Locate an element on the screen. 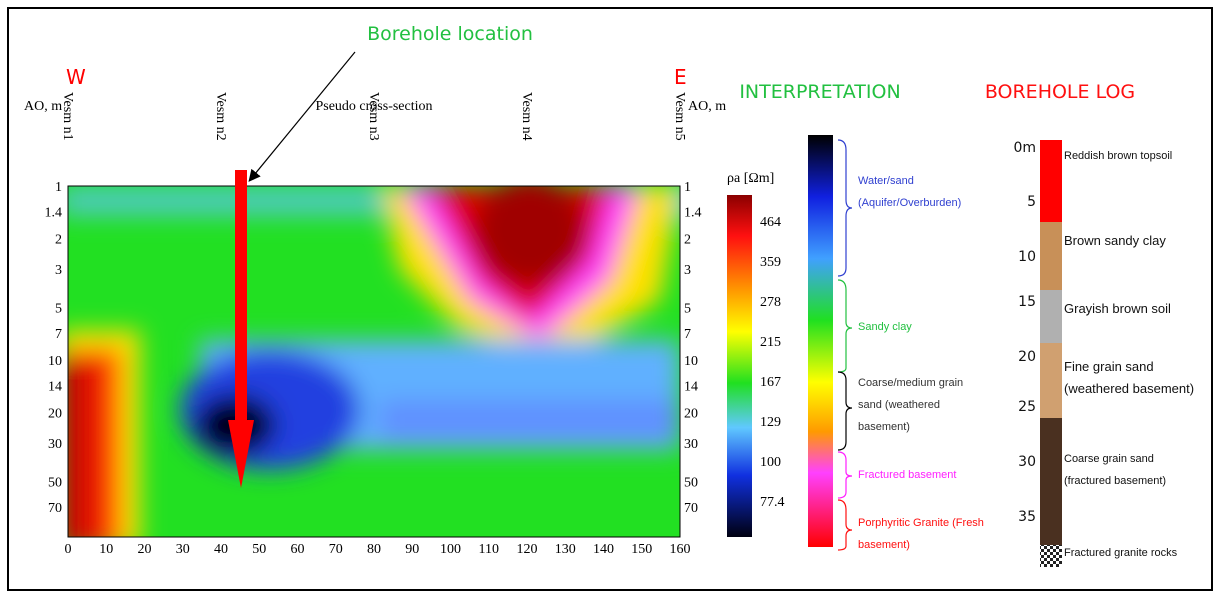 This screenshot has height=594, width=1217. y-tick-label-right: 5 is located at coordinates (687, 309).